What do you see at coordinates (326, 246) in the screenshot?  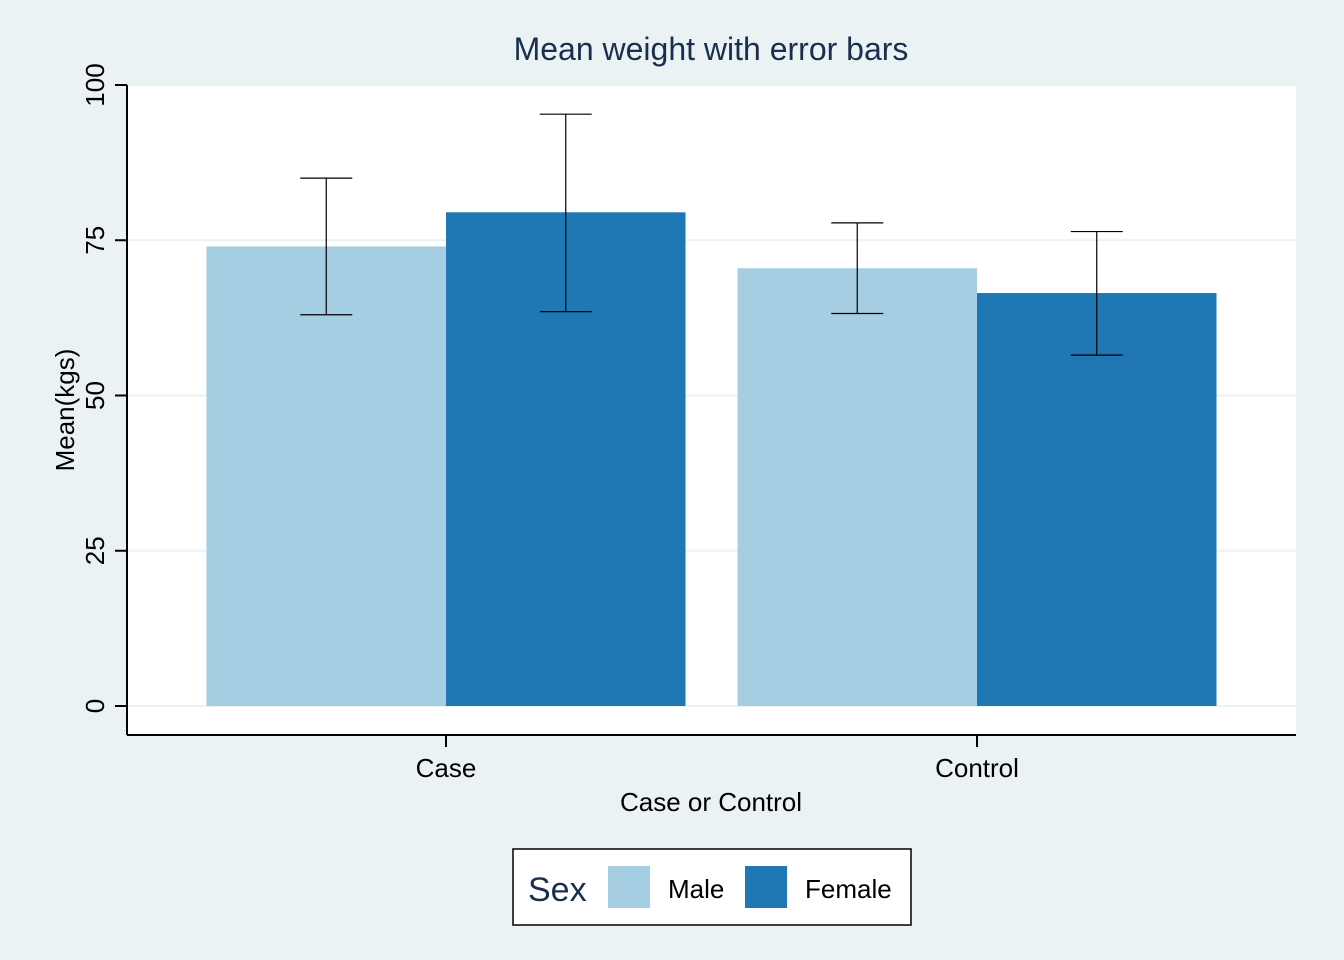 I see `error-bar-male-case` at bounding box center [326, 246].